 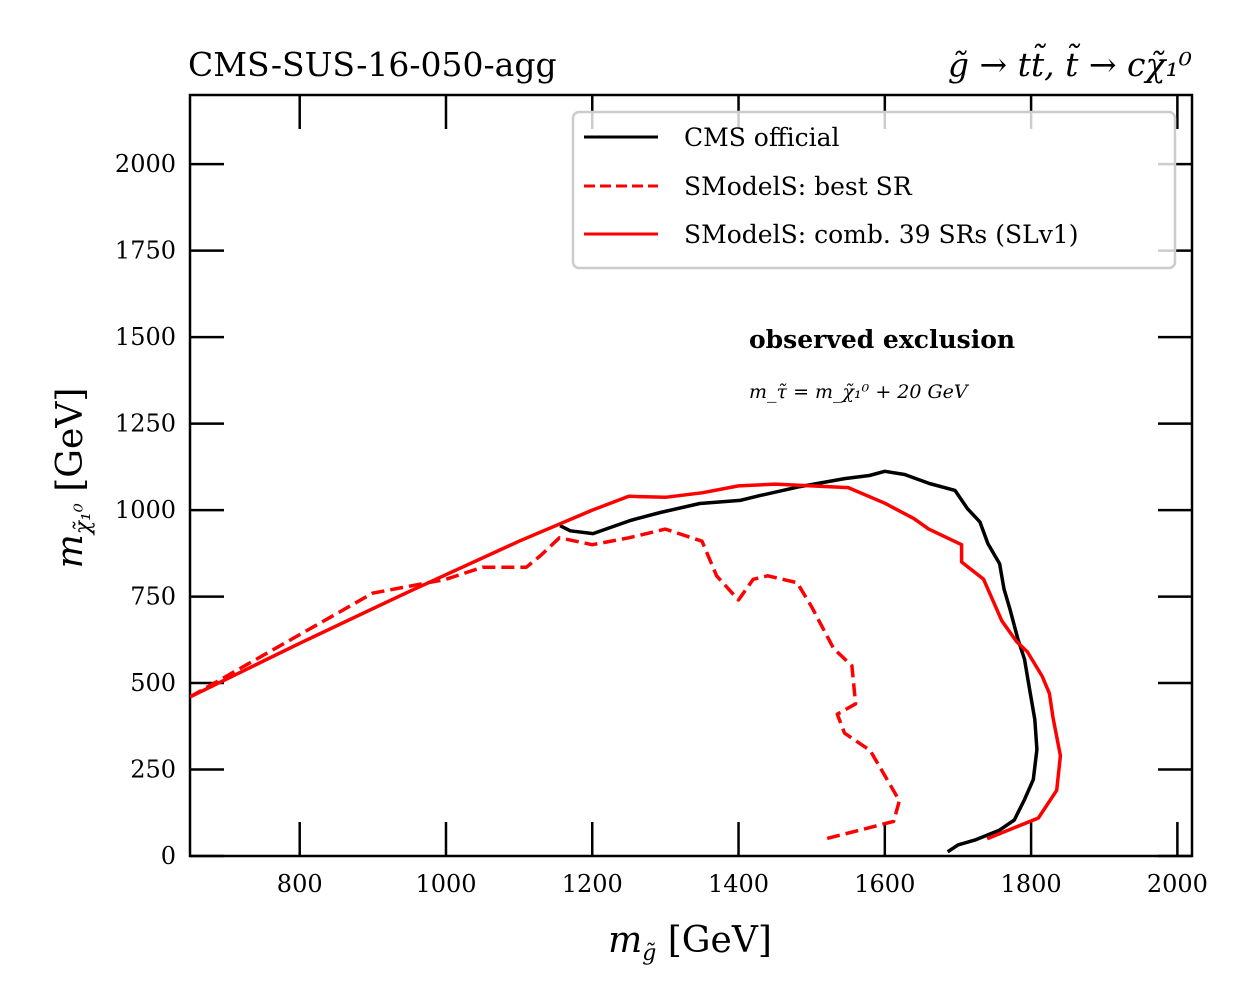 What do you see at coordinates (1177, 884) in the screenshot?
I see `x-tick-label-2000: 2000` at bounding box center [1177, 884].